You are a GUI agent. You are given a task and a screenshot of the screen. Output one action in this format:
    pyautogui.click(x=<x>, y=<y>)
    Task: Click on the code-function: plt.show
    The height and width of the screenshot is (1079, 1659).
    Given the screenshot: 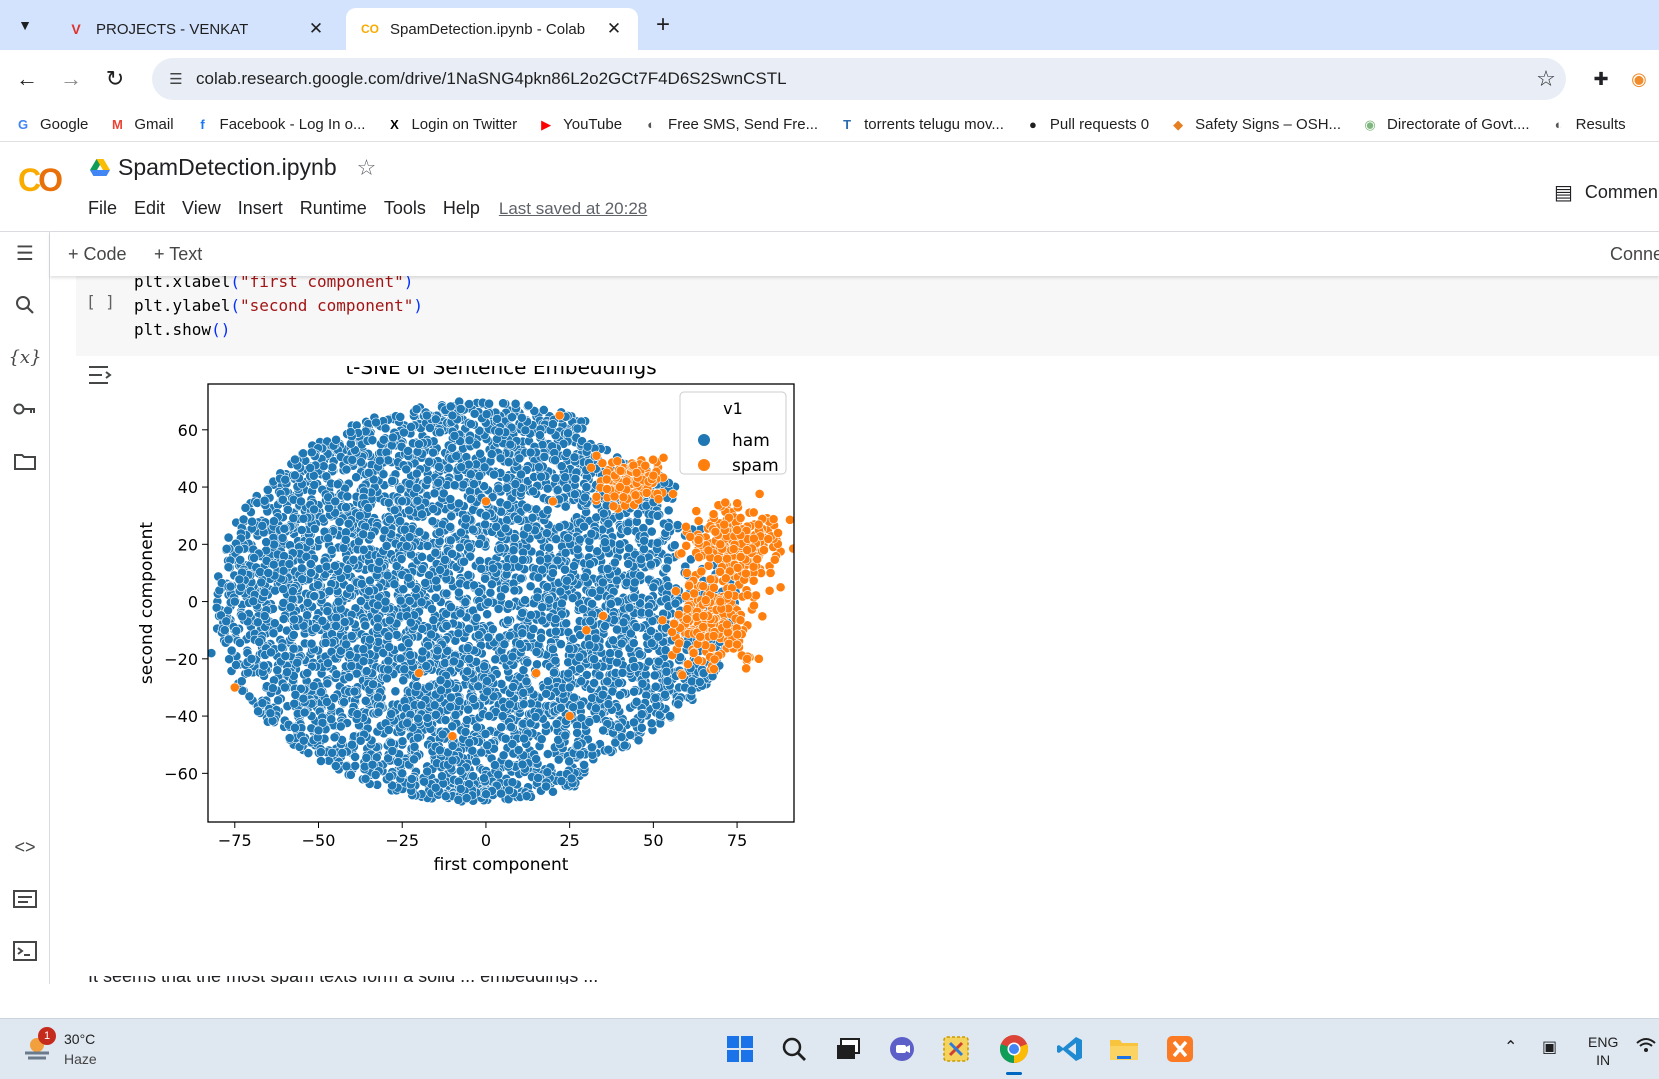 What is the action you would take?
    pyautogui.click(x=173, y=329)
    